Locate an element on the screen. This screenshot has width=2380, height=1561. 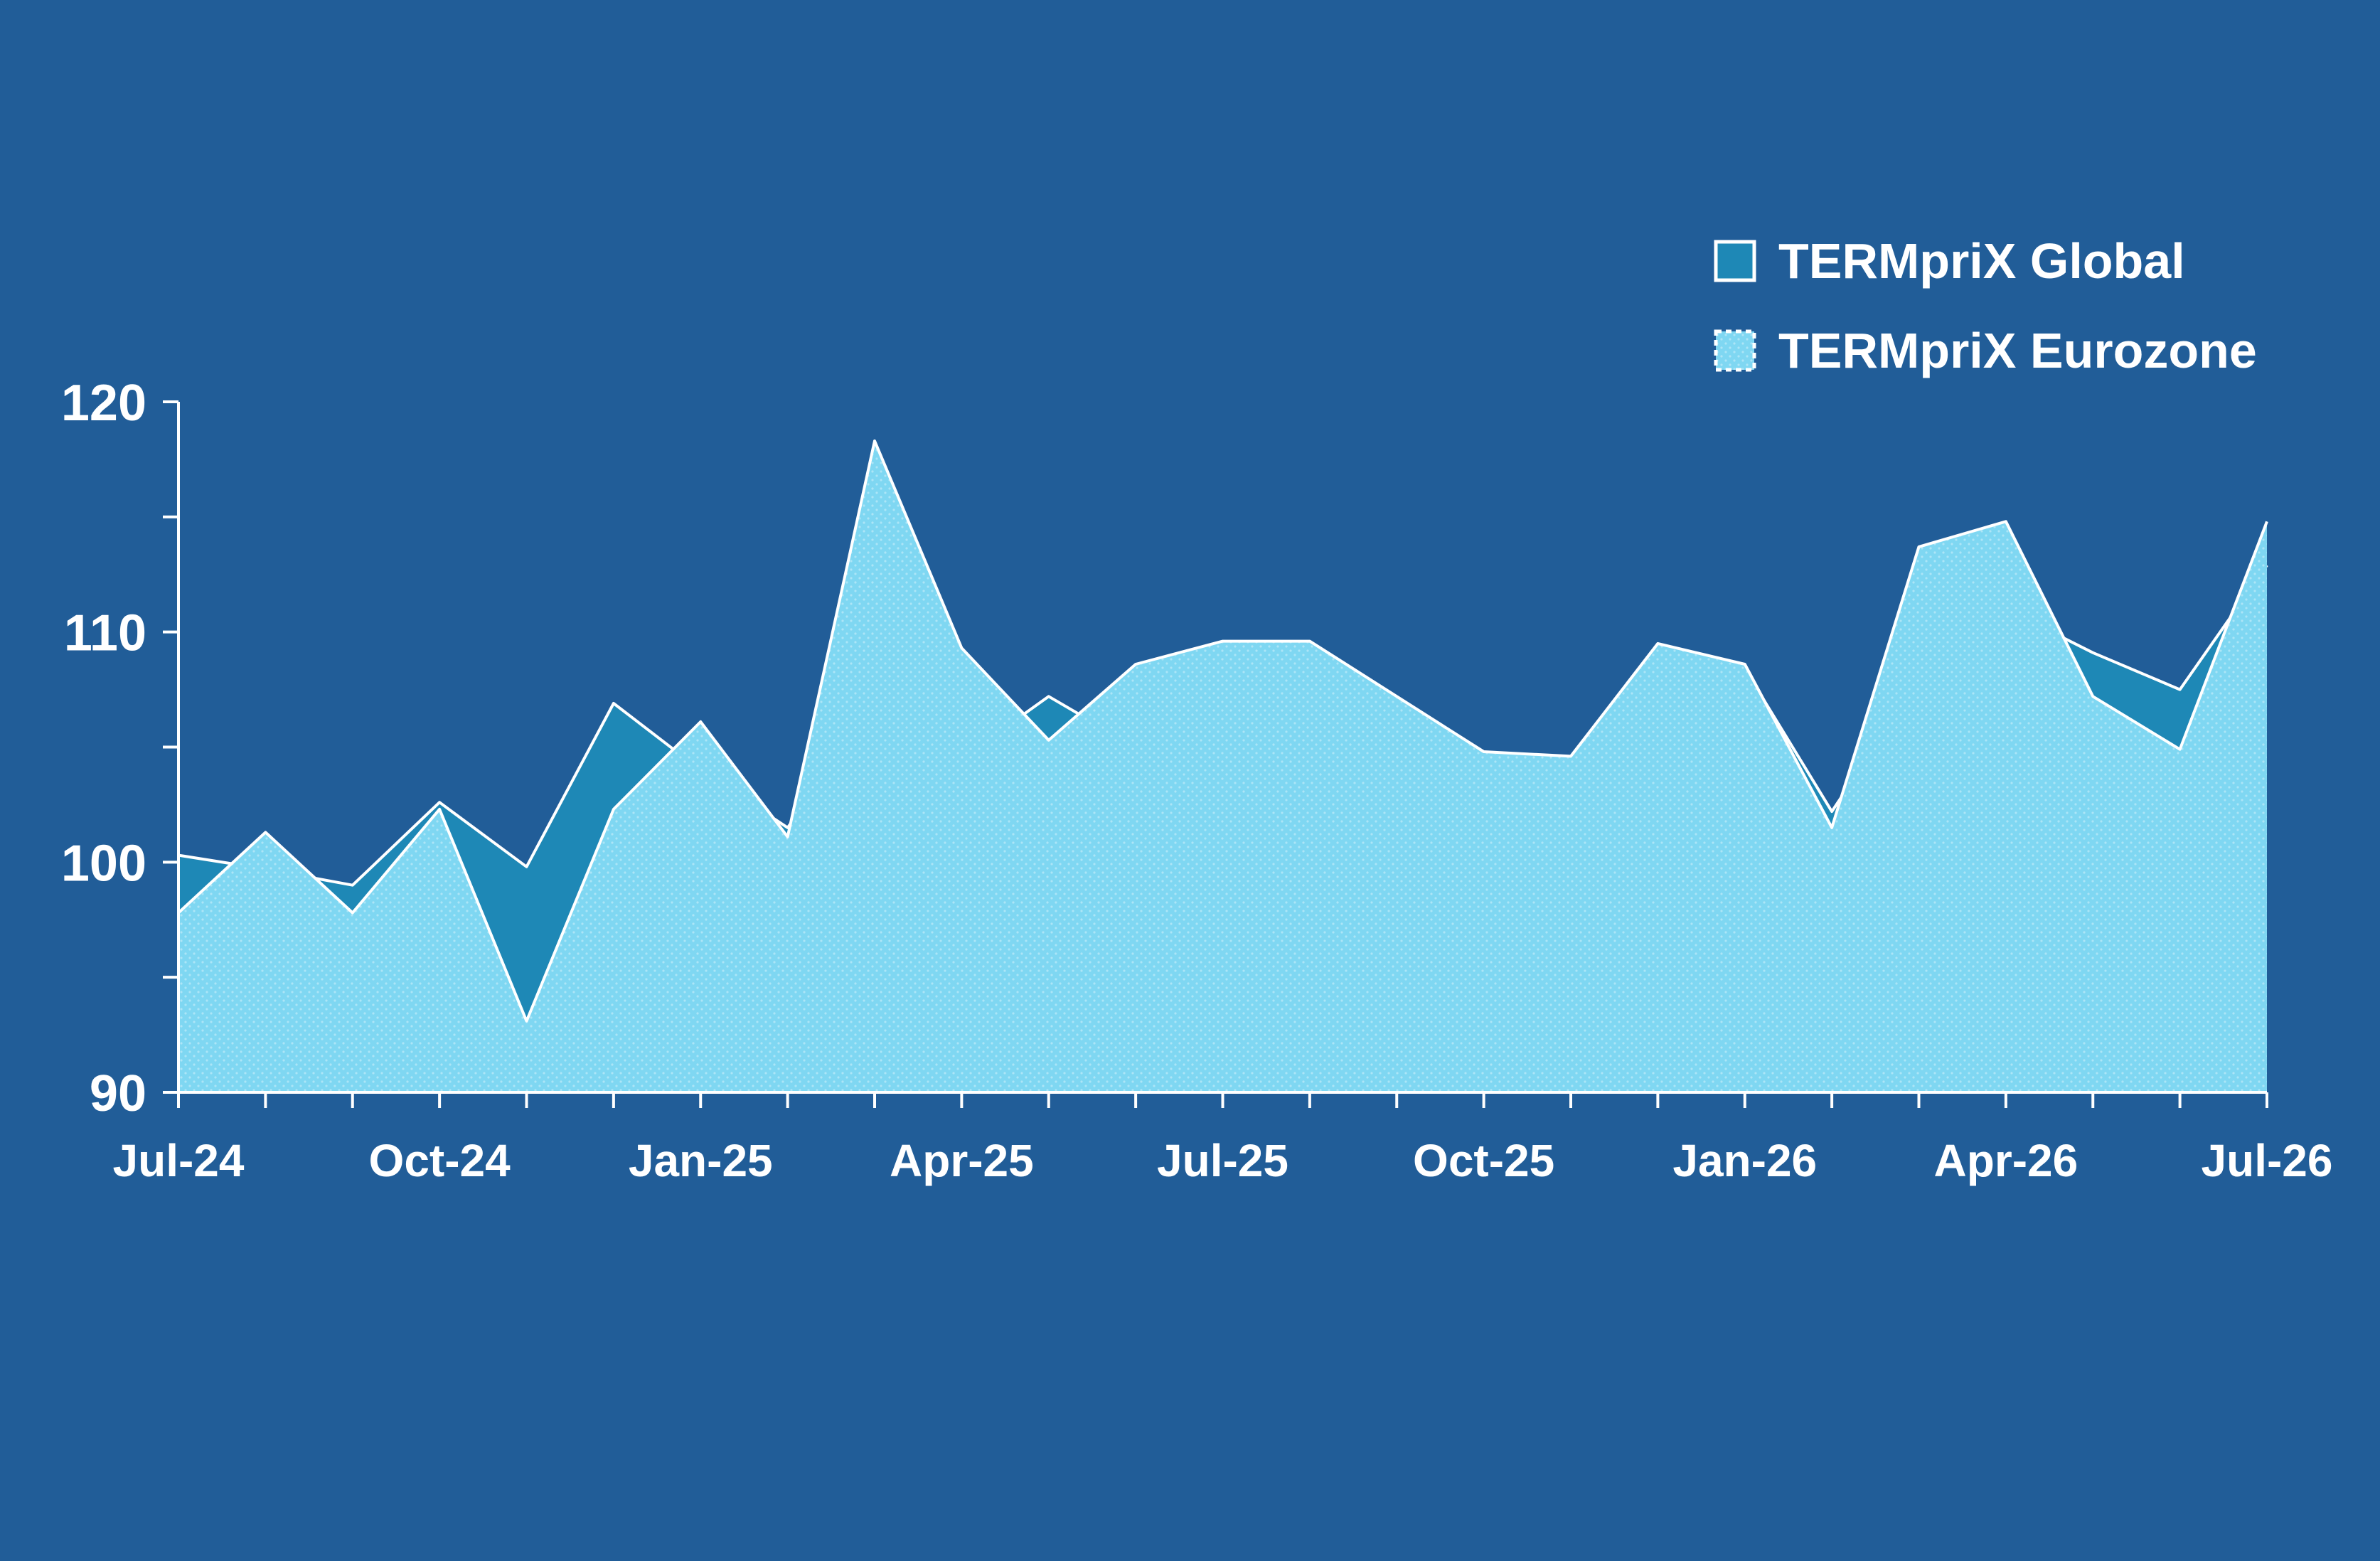
x-tick-label: Jul-25 is located at coordinates (1222, 1160).